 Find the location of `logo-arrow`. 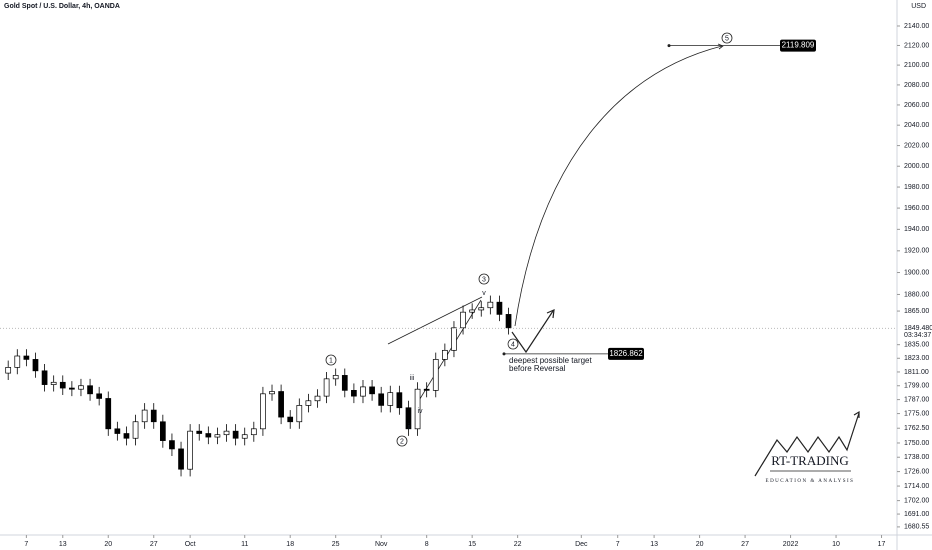

logo-arrow is located at coordinates (856, 414).